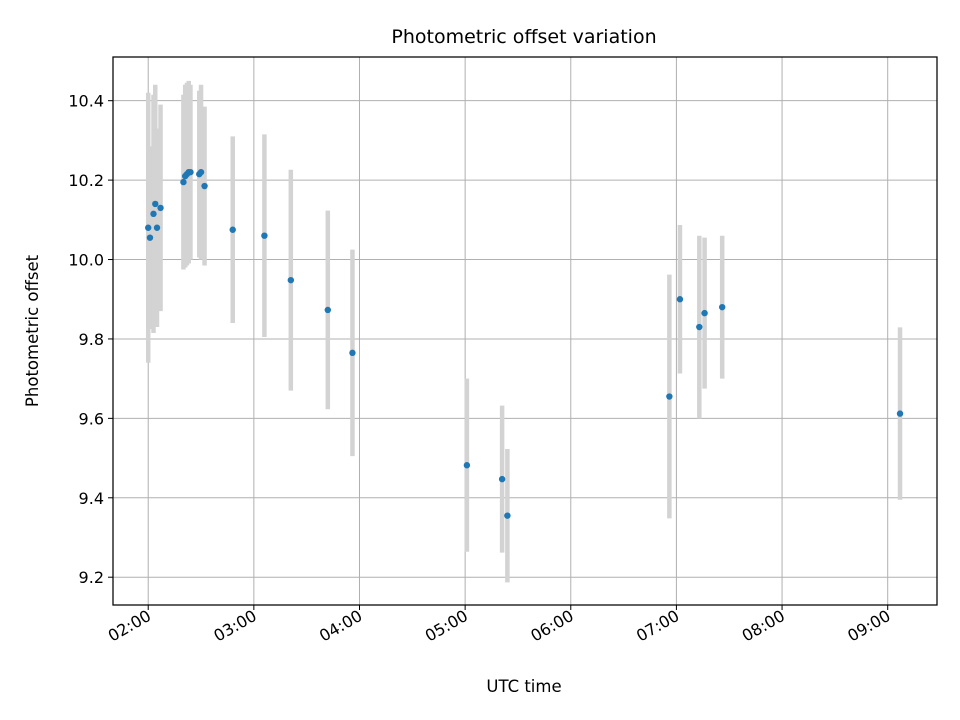  Describe the element at coordinates (32, 330) in the screenshot. I see `y-axis-title: Photometric offset` at that location.